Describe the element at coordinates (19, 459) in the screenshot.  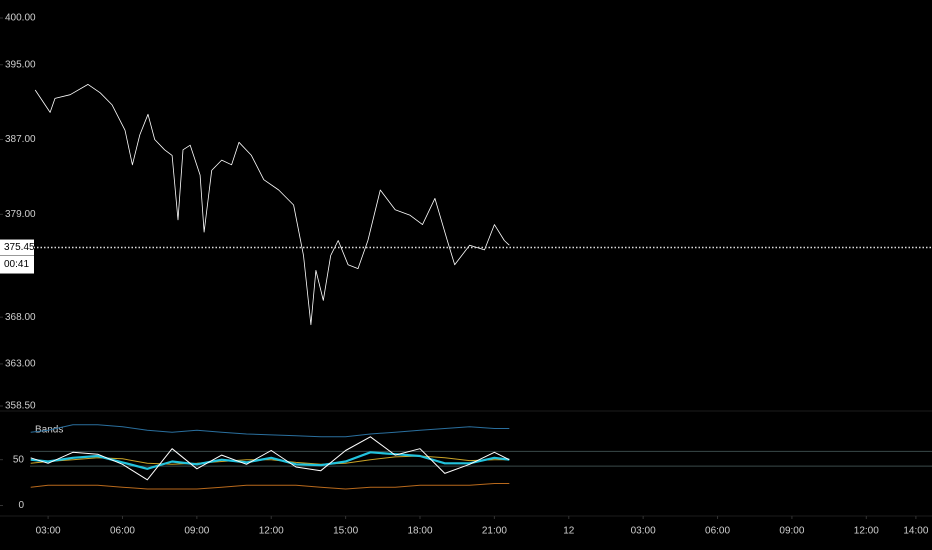
I see `y-tick-label: 50` at that location.